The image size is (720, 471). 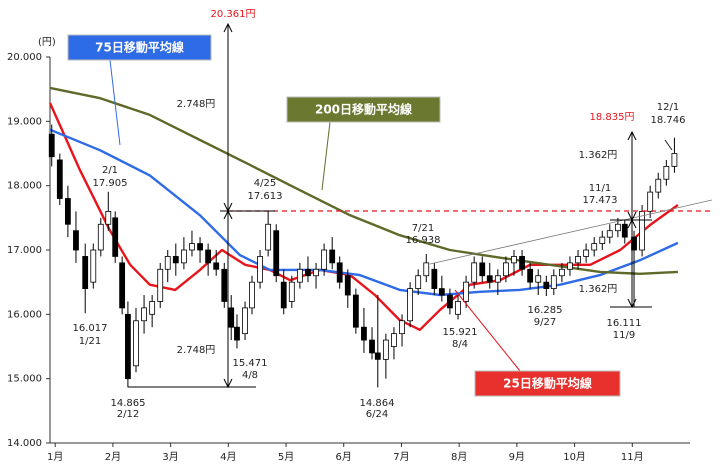 I want to click on annotation: 1/21, so click(x=90, y=341).